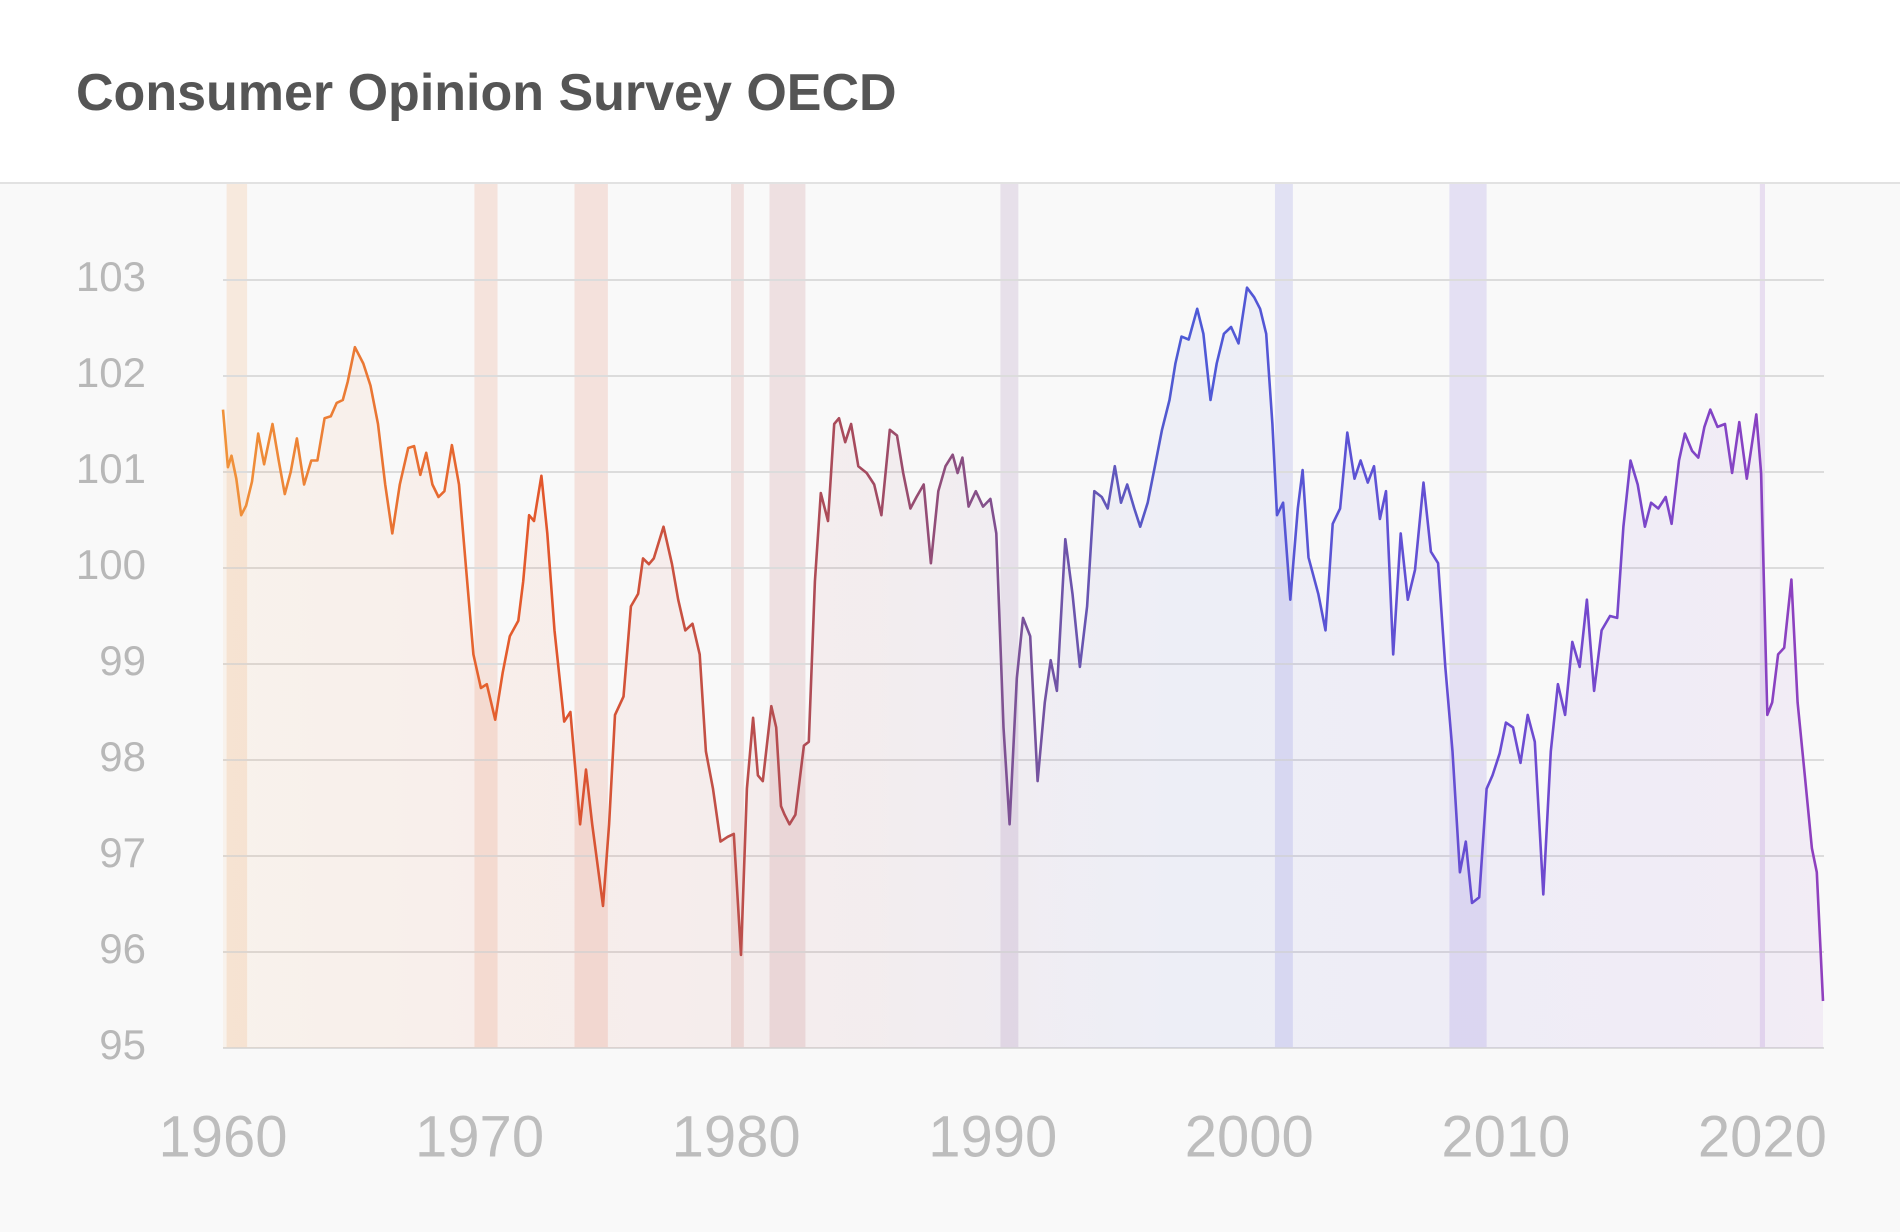 The height and width of the screenshot is (1232, 1900). What do you see at coordinates (736, 1136) in the screenshot?
I see `x-tick-label: 1980` at bounding box center [736, 1136].